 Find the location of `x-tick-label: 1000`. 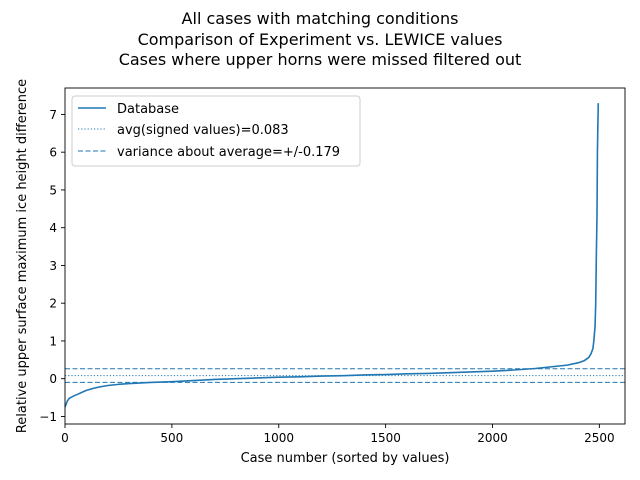

x-tick-label: 1000 is located at coordinates (278, 438).